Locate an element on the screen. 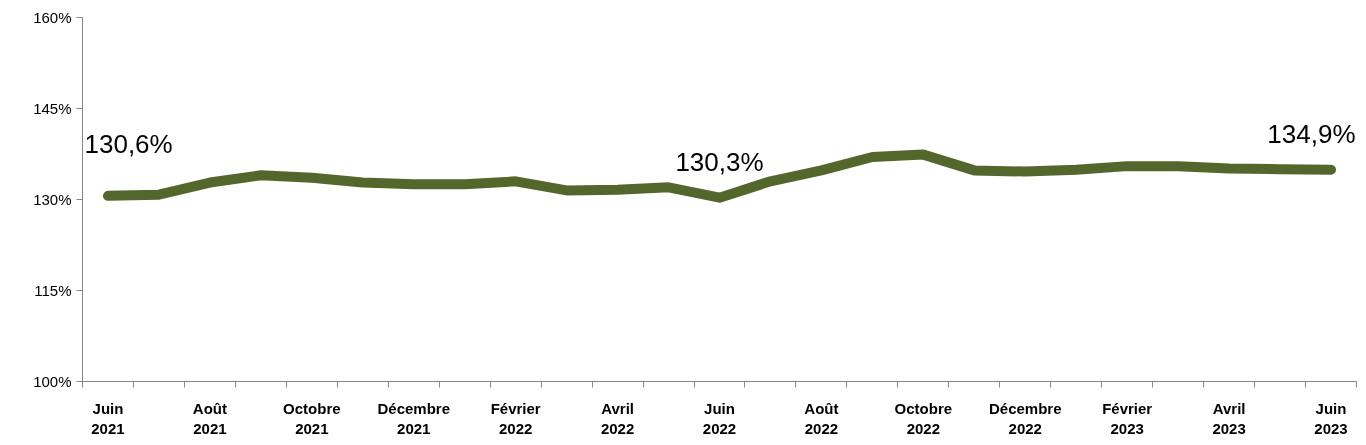 This screenshot has height=445, width=1366. x-tick-label: Août 2022 is located at coordinates (821, 418).